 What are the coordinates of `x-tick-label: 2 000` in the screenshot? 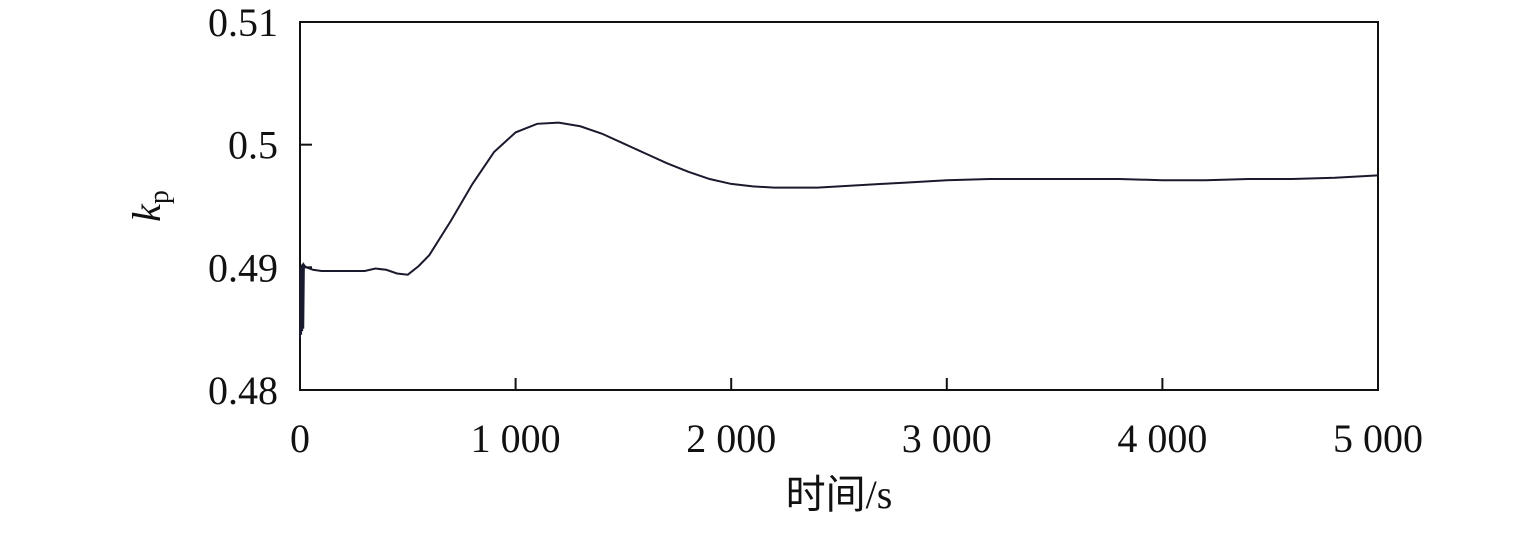 It's located at (731, 438).